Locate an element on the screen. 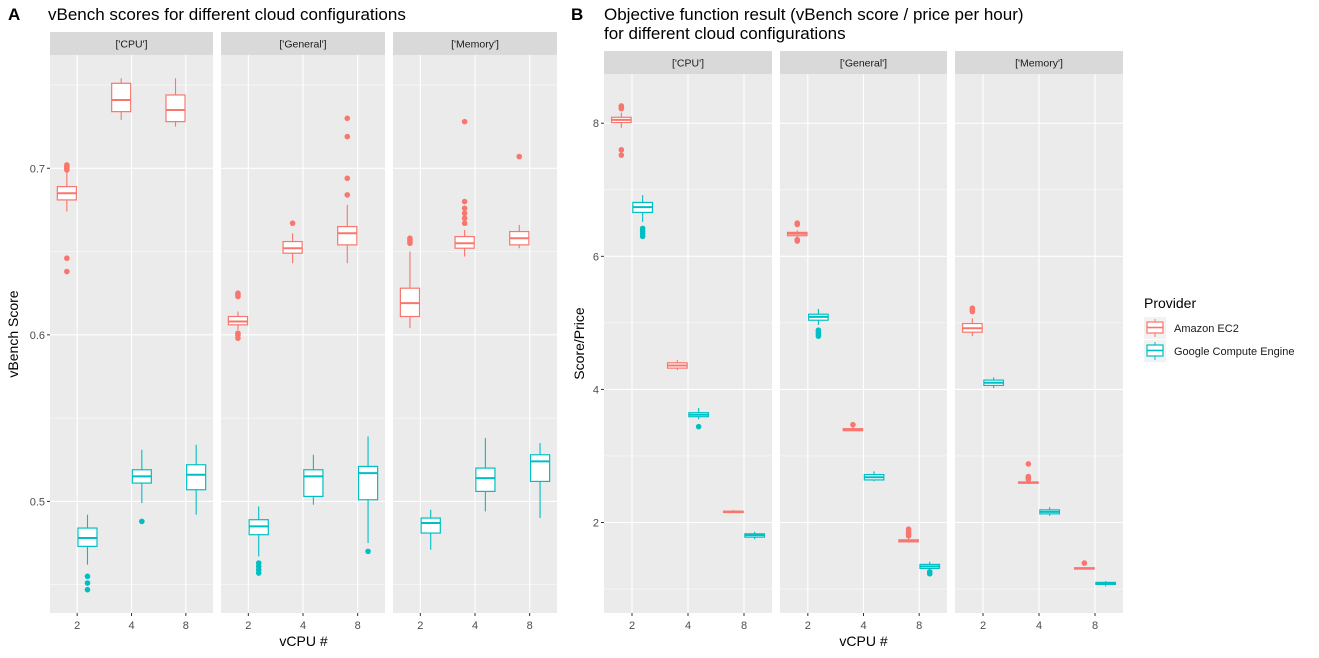 The height and width of the screenshot is (658, 1319). legend-item-google: Google Compute Engine is located at coordinates (1219, 351).